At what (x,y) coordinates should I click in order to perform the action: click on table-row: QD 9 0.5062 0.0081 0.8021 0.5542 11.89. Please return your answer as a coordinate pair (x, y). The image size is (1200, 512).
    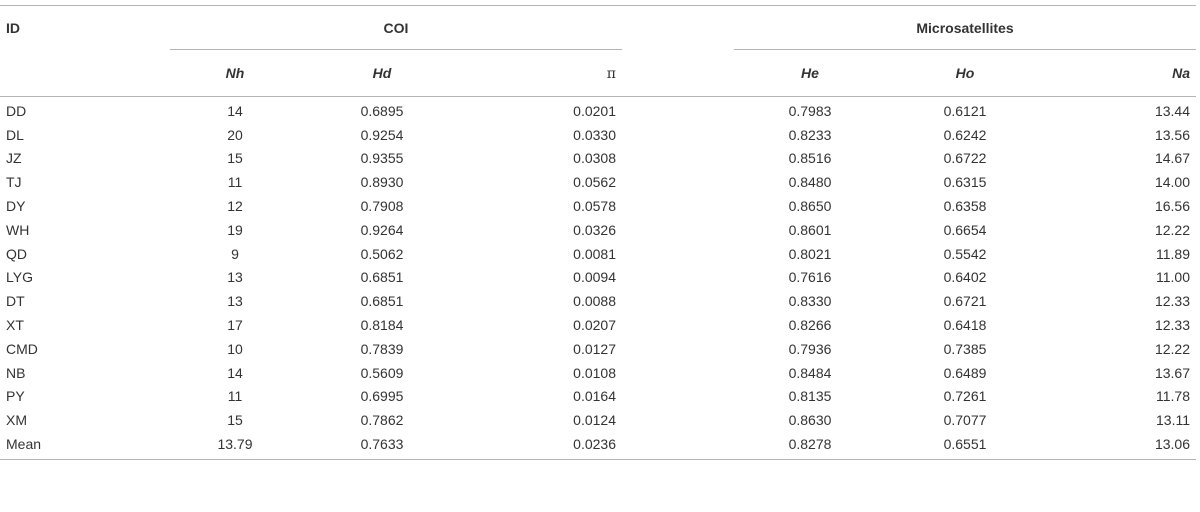
    Looking at the image, I should click on (598, 254).